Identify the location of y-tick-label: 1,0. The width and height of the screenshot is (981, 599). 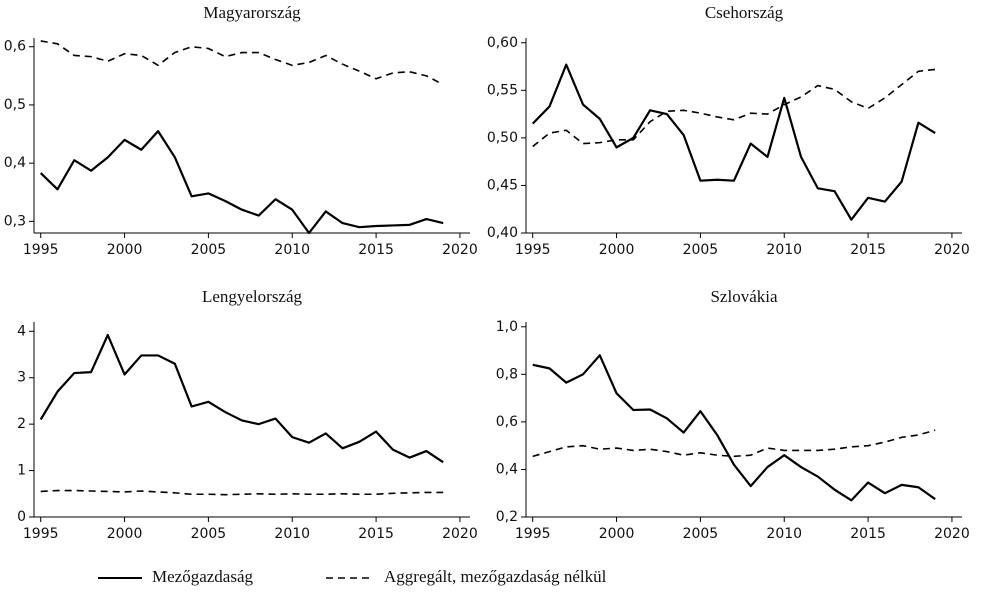
(507, 327).